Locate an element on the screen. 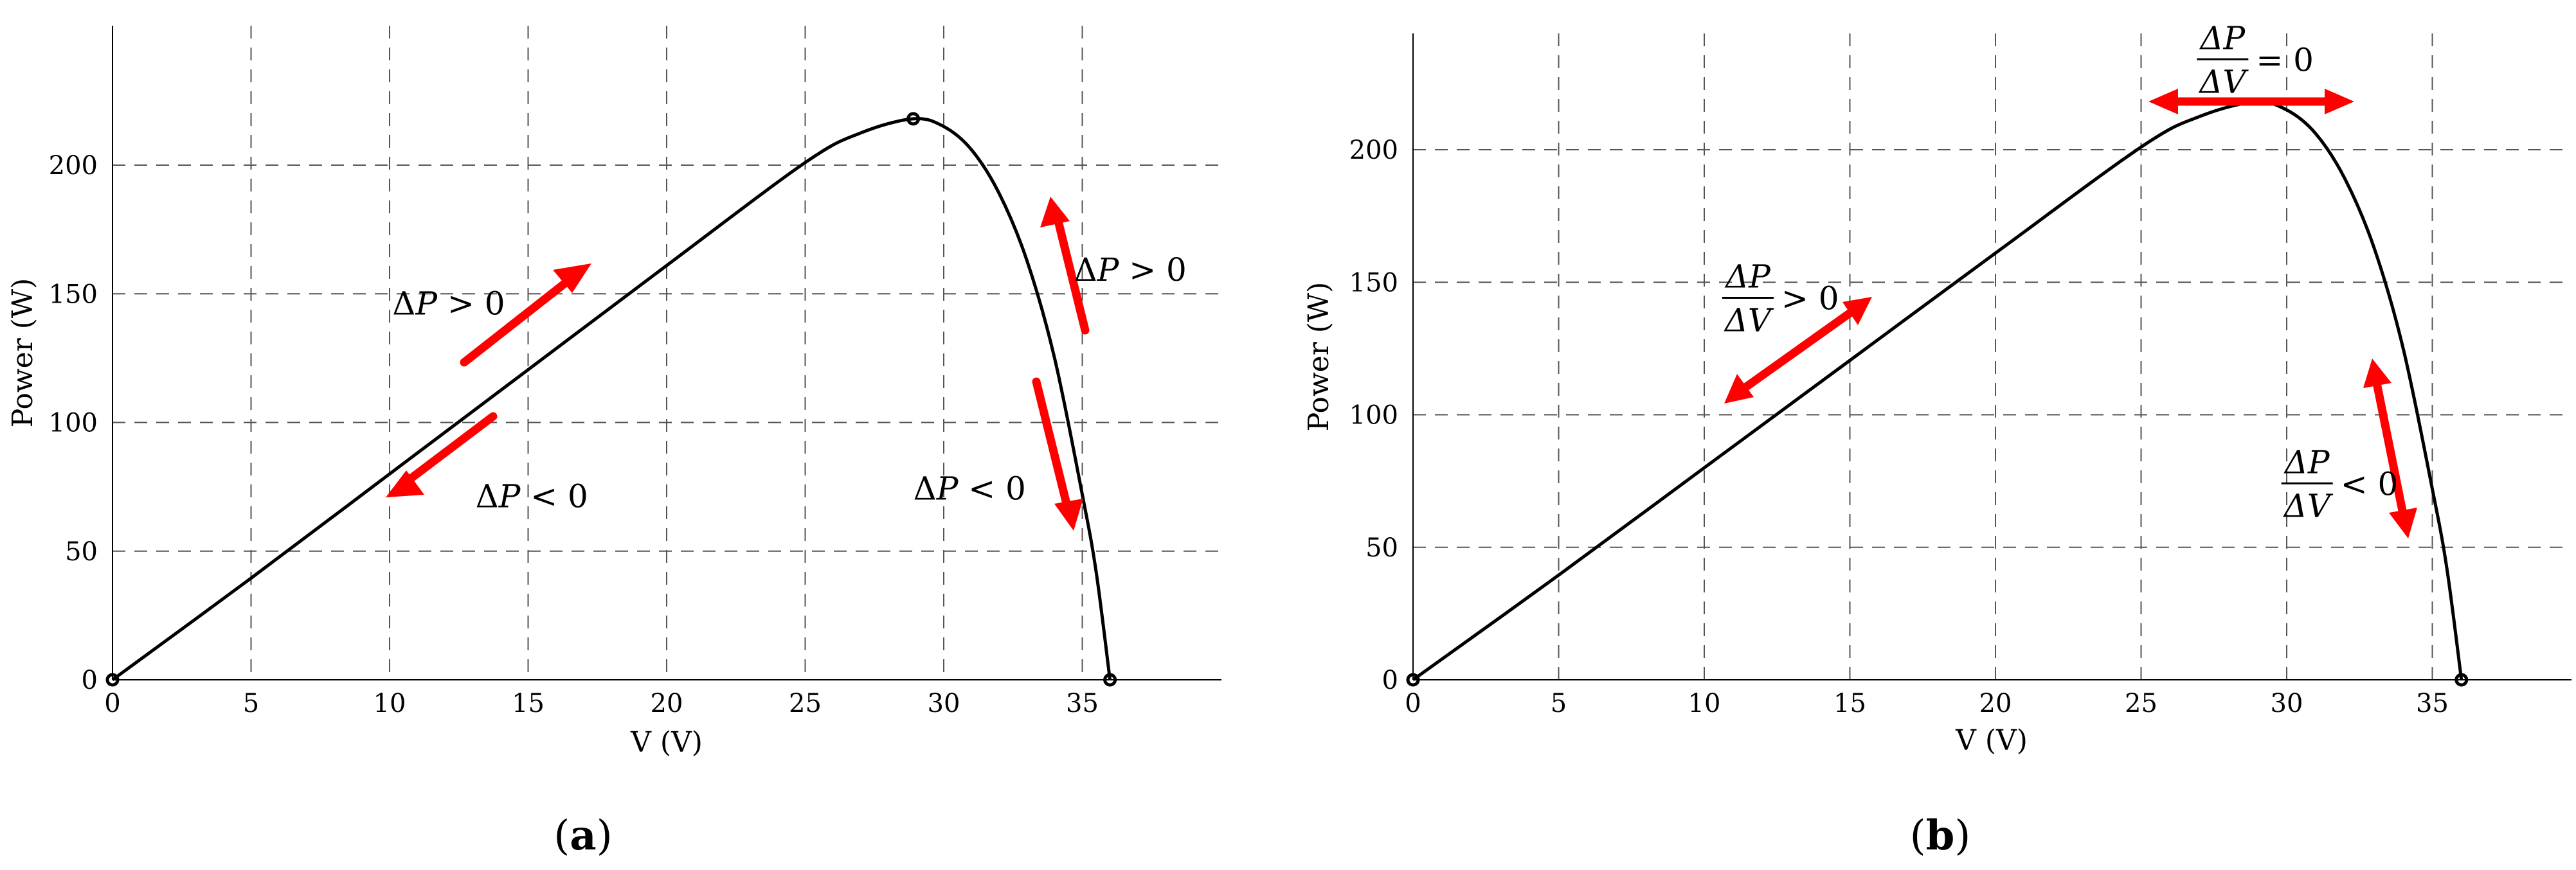 The height and width of the screenshot is (870, 2576). y-axis-label-a: Power (W) is located at coordinates (22, 353).